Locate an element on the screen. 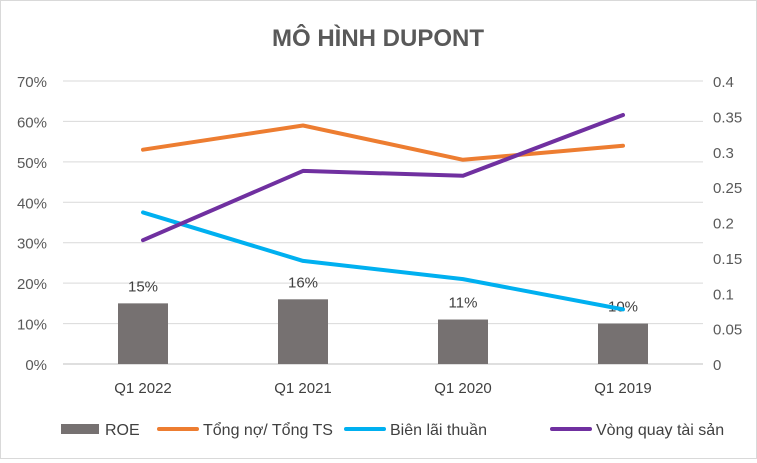  right-tick-label: 0.35 is located at coordinates (727, 117).